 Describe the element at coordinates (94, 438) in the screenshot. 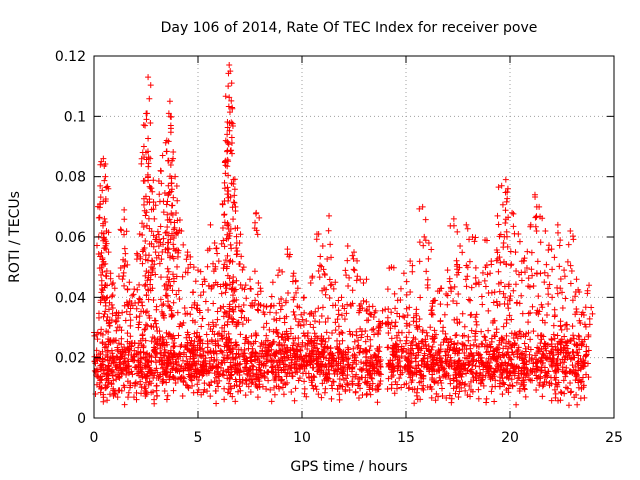

I see `x-tick-label: 0` at that location.